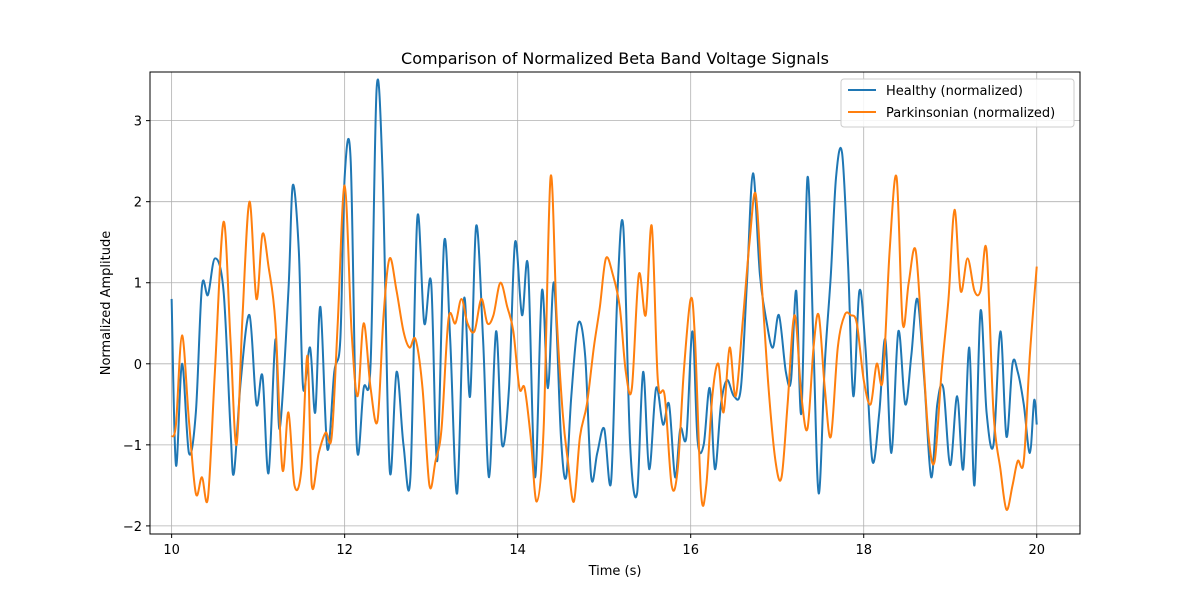 The image size is (1200, 604). Describe the element at coordinates (690, 550) in the screenshot. I see `x-tick-label: 16` at that location.